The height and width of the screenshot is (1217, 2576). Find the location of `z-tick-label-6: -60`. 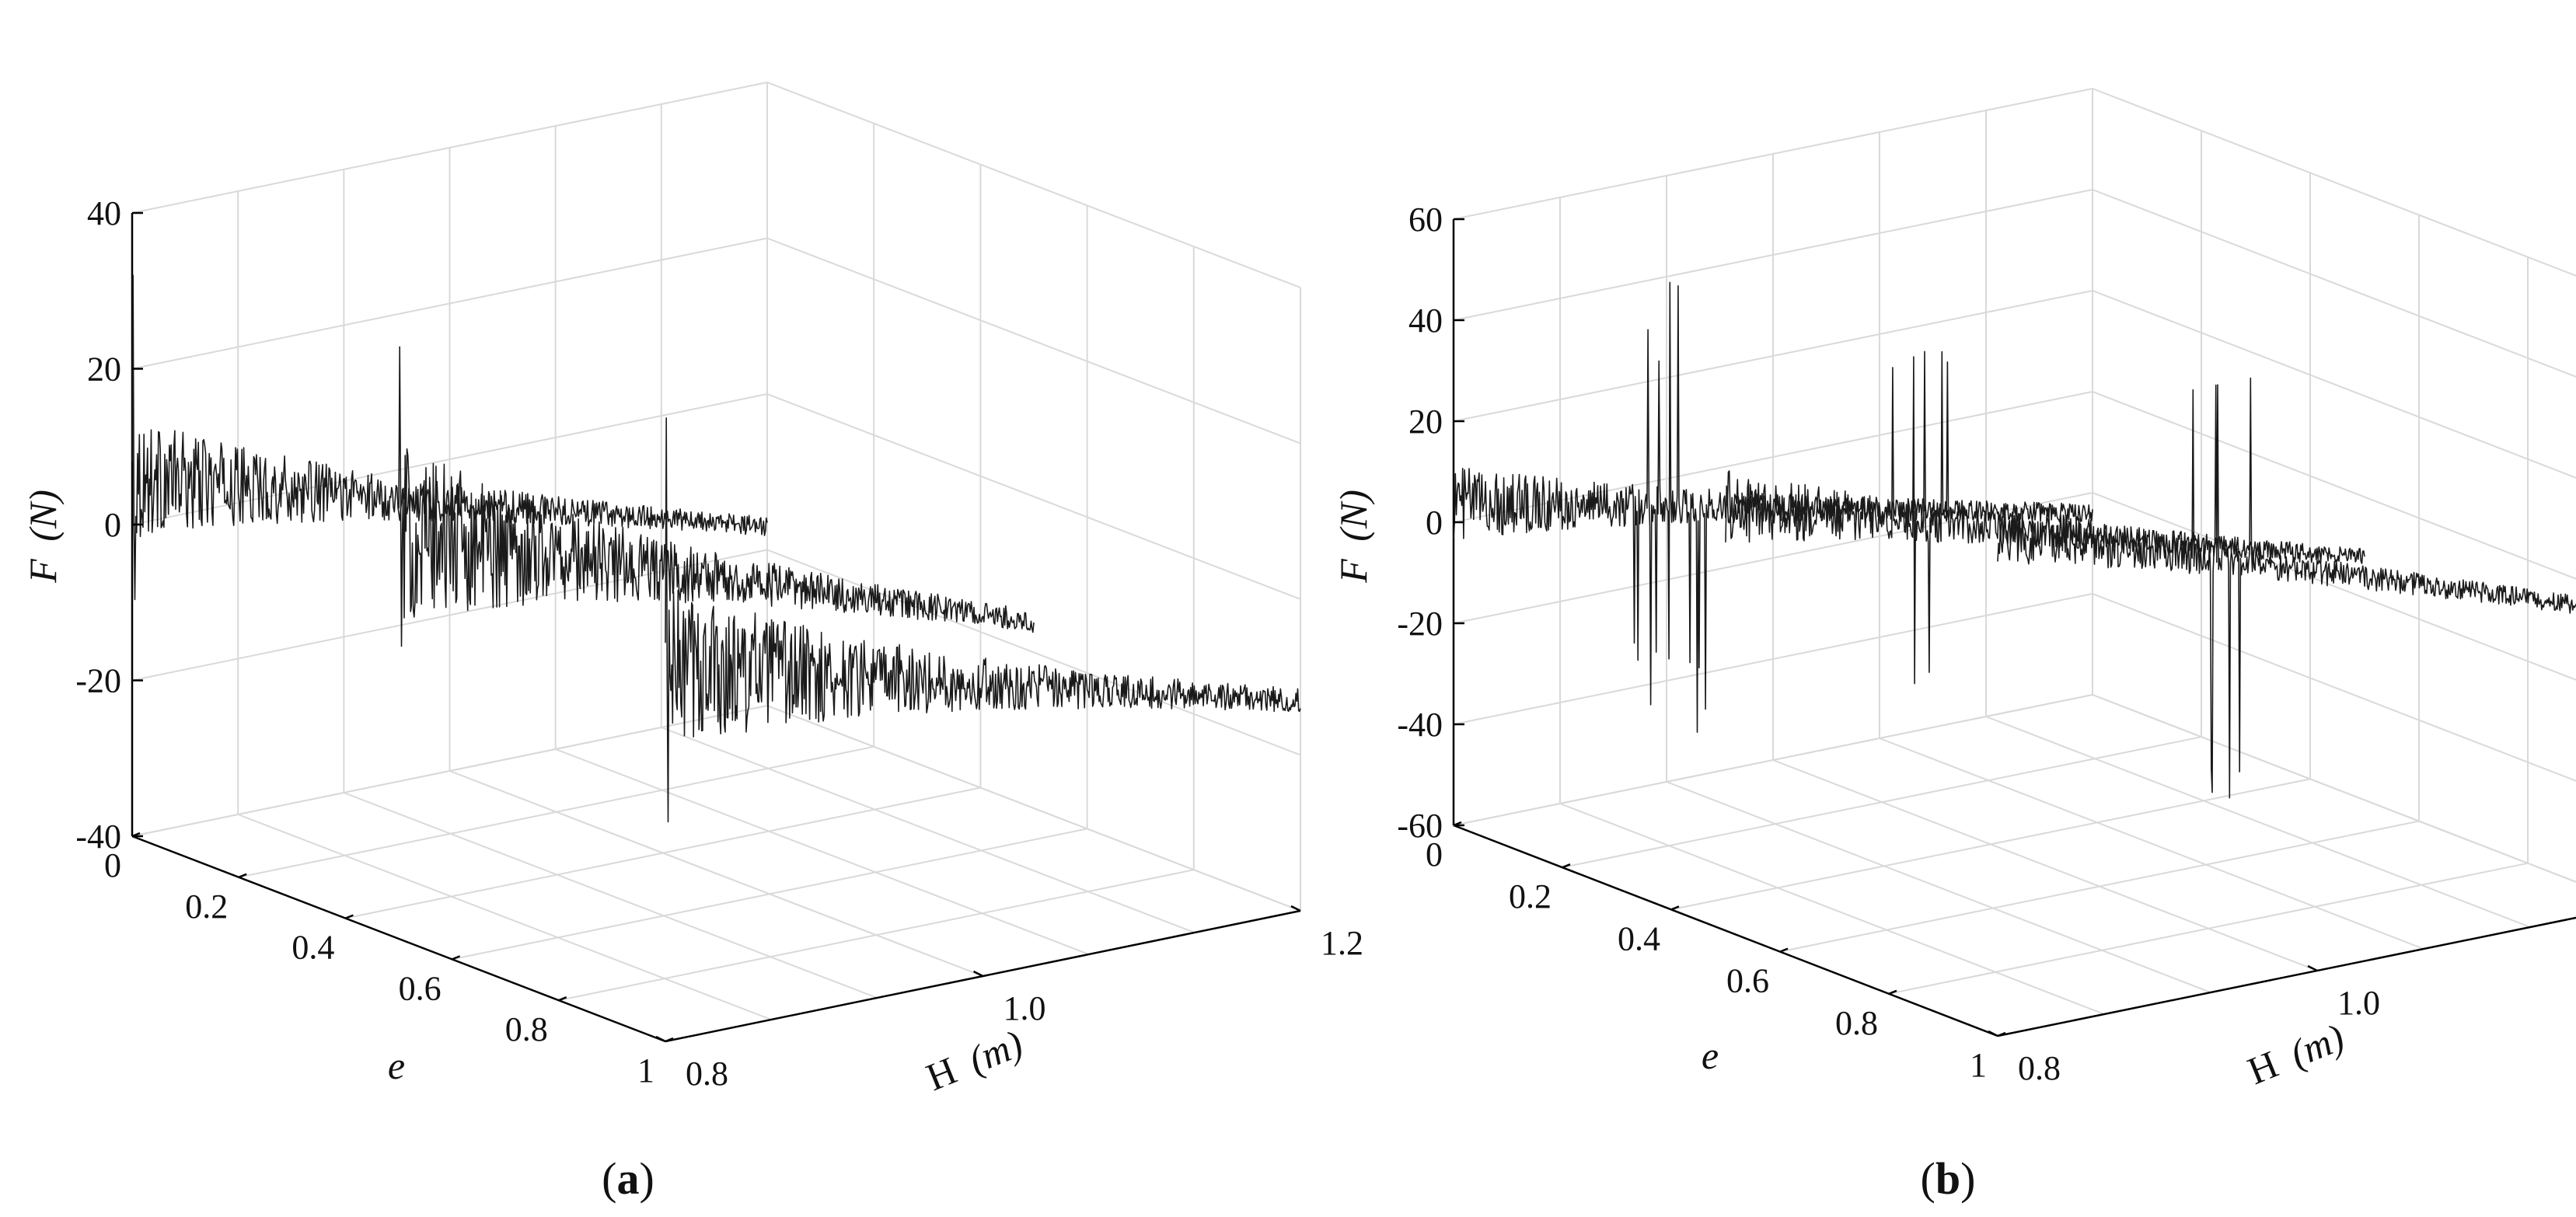

z-tick-label-6: -60 is located at coordinates (1420, 826).